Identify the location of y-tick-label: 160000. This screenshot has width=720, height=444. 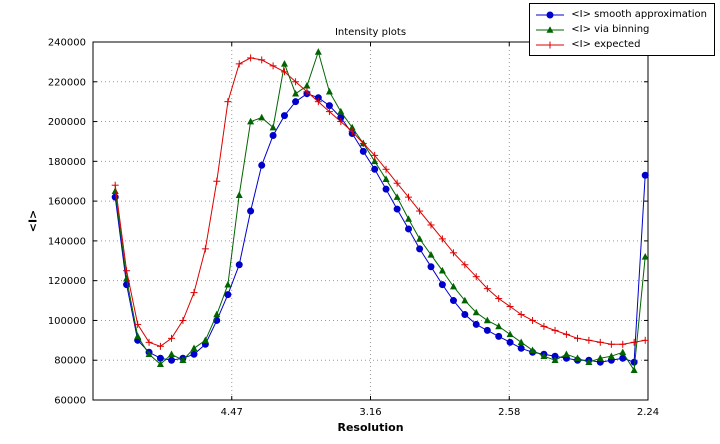
(67, 202).